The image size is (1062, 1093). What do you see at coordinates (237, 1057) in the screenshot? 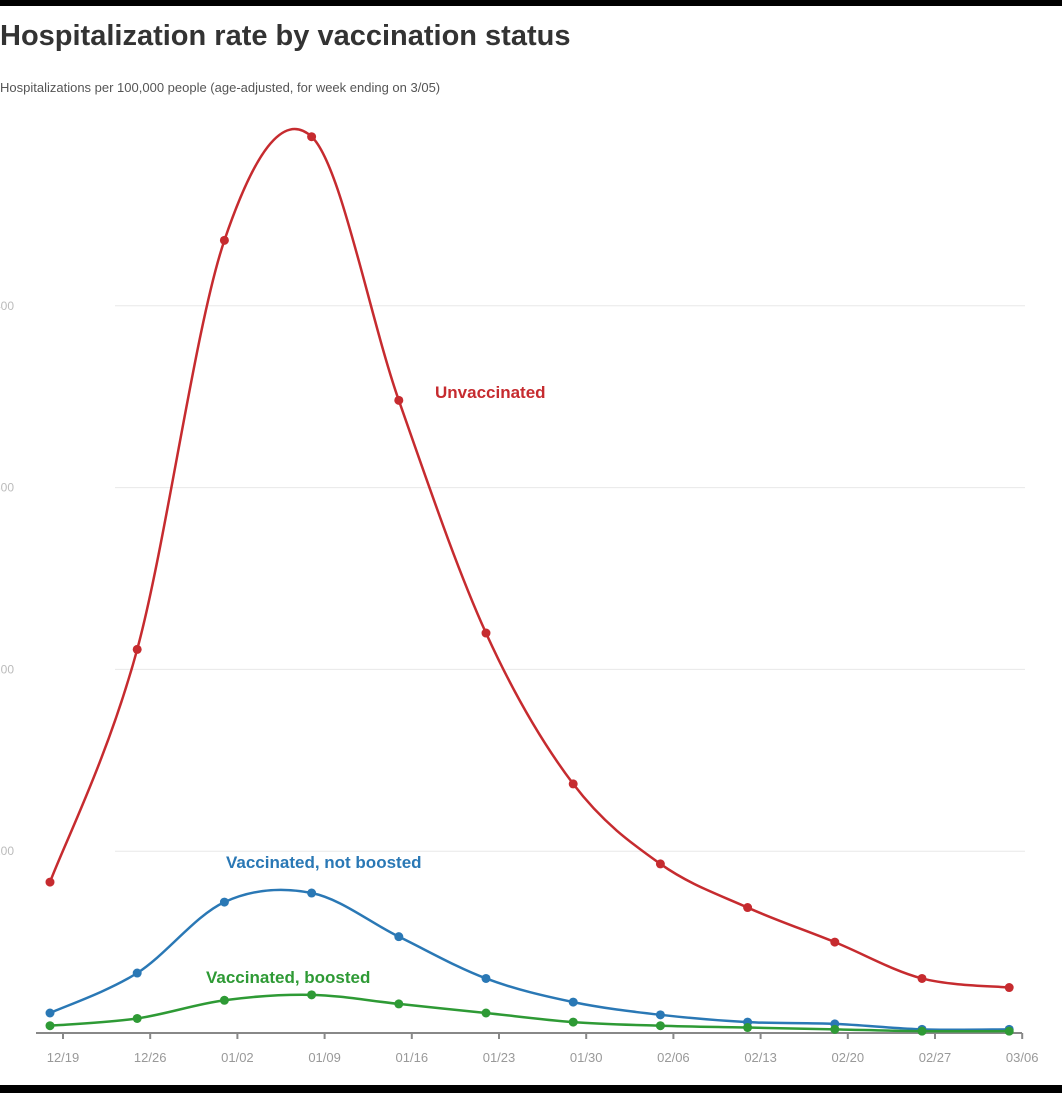
I see `x-tick-label: 01/02` at bounding box center [237, 1057].